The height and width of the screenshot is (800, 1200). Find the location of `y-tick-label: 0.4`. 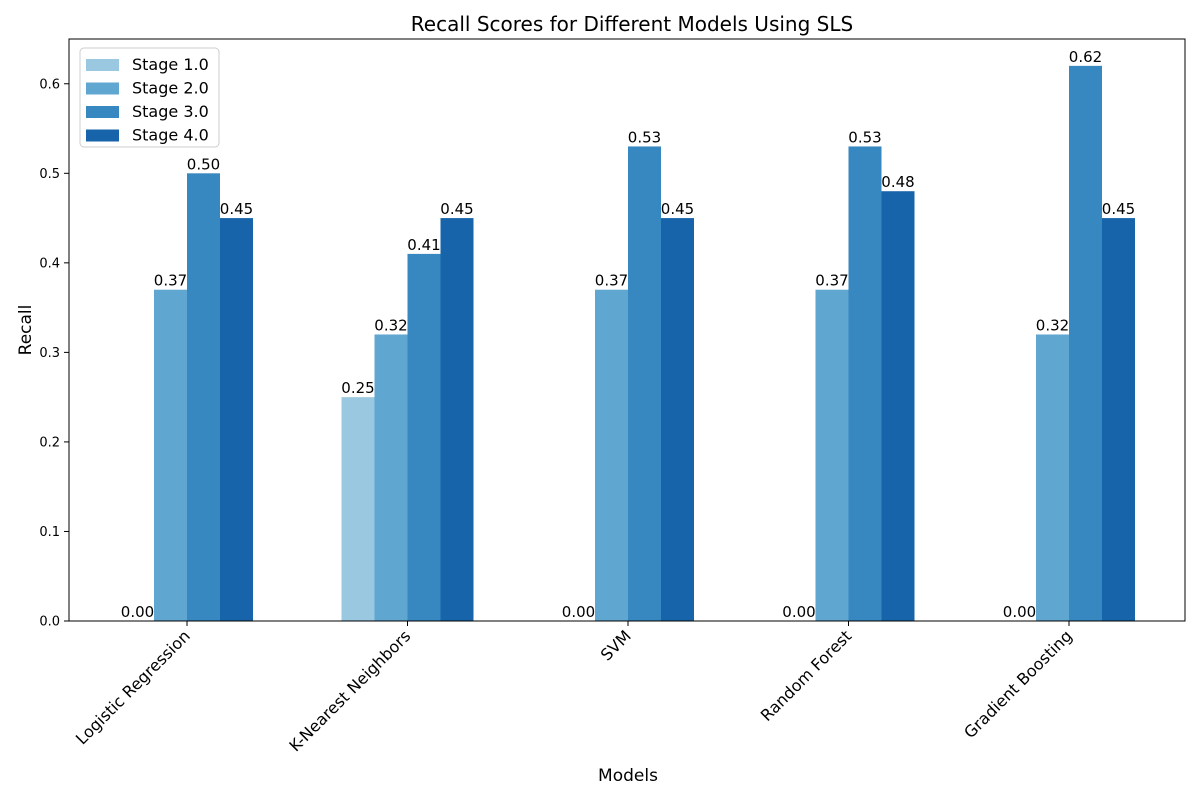

y-tick-label: 0.4 is located at coordinates (49, 263).